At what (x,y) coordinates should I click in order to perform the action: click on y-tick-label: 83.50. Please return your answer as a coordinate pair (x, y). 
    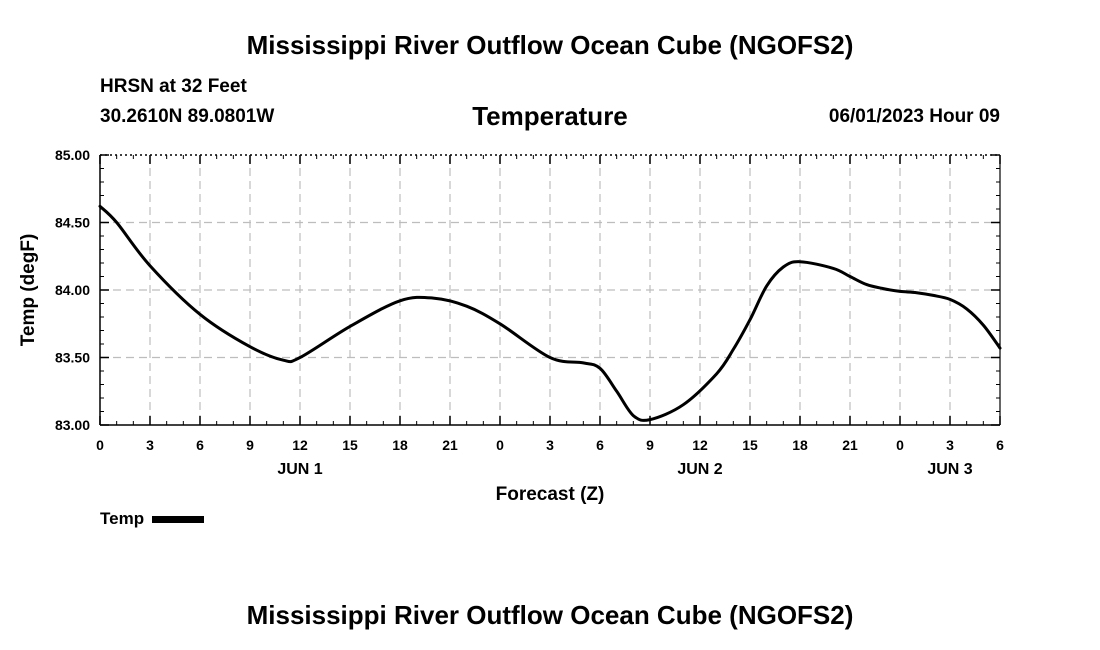
    Looking at the image, I should click on (72, 358).